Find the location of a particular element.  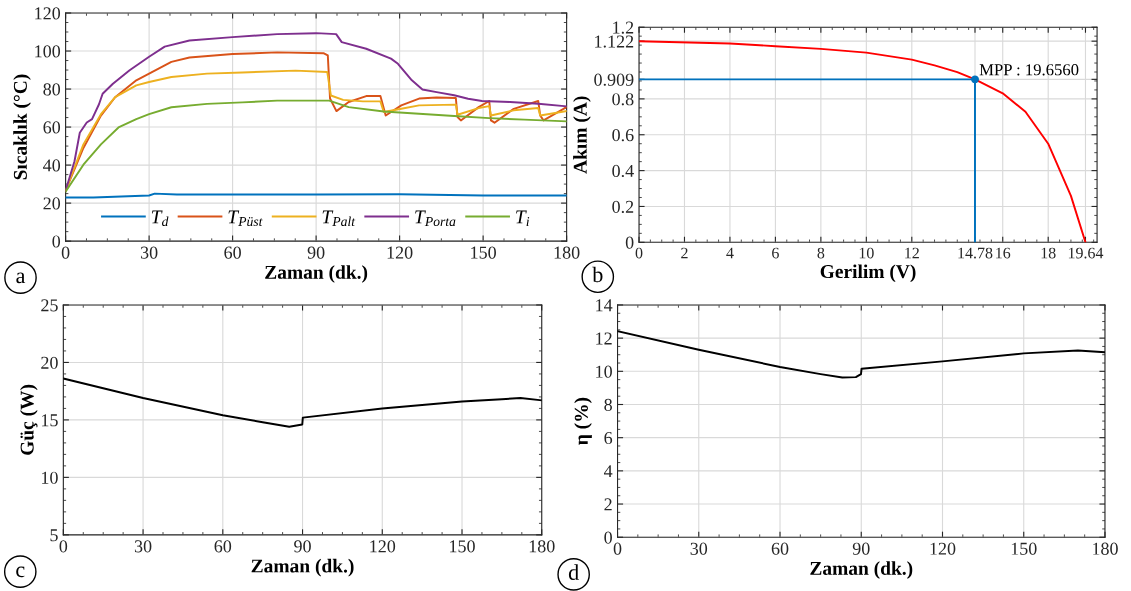

y-tick-label: 8 is located at coordinates (608, 404).